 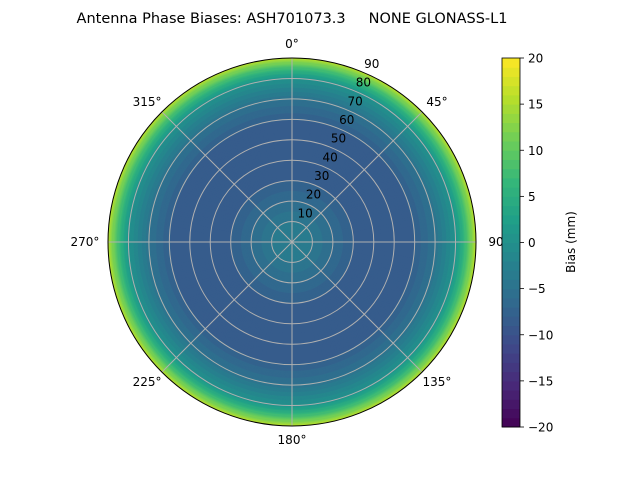 What do you see at coordinates (540, 381) in the screenshot?
I see `colorbar-tick-label: −15` at bounding box center [540, 381].